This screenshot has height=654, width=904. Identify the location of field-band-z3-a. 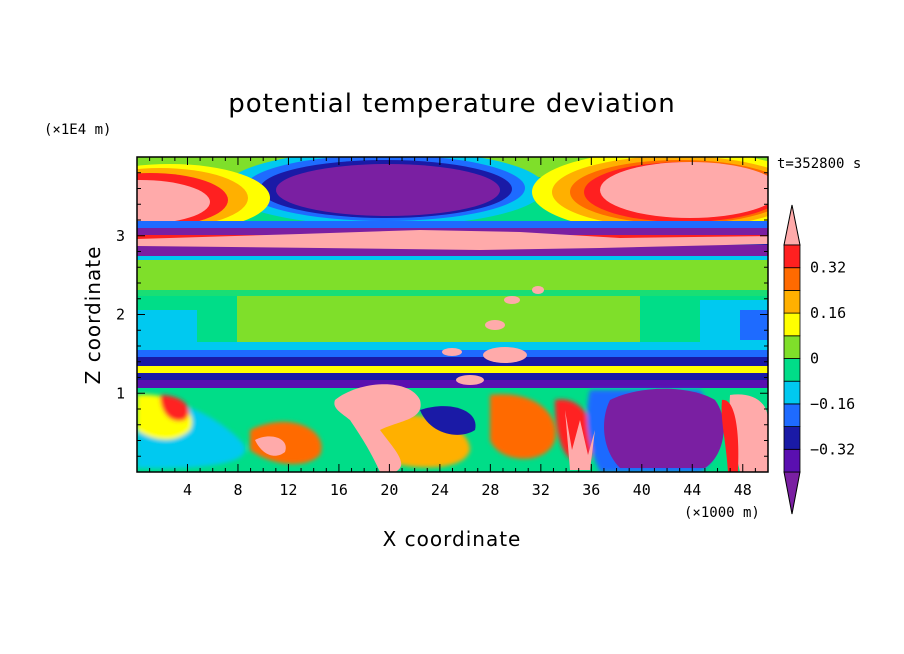
(452, 225).